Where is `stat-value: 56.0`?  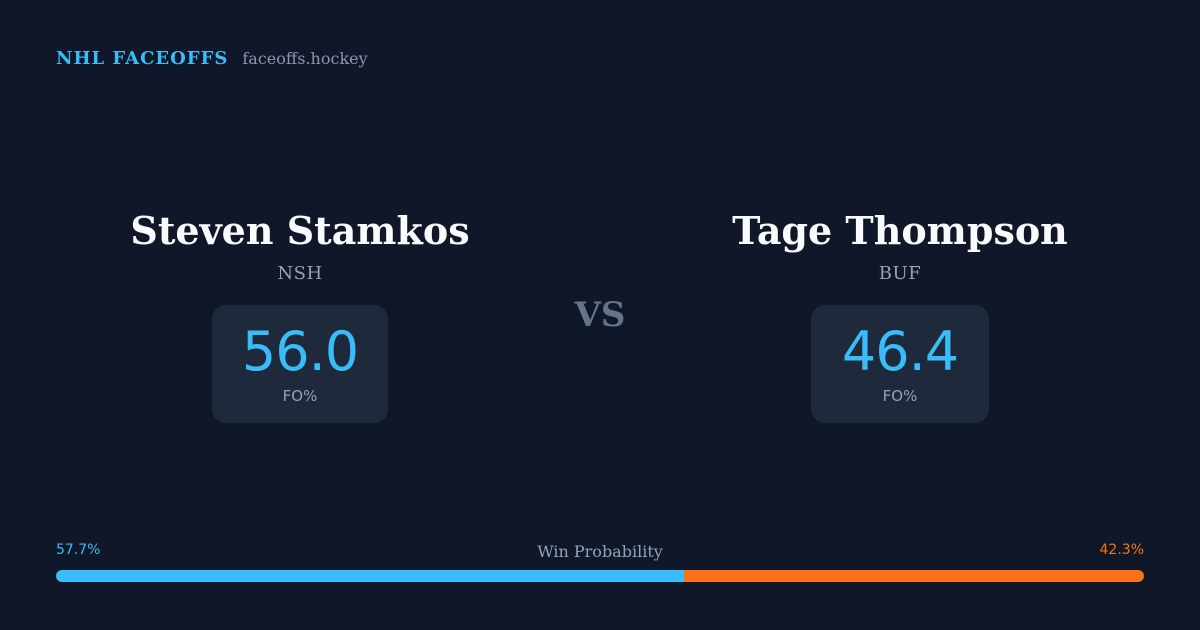 stat-value: 56.0 is located at coordinates (300, 351).